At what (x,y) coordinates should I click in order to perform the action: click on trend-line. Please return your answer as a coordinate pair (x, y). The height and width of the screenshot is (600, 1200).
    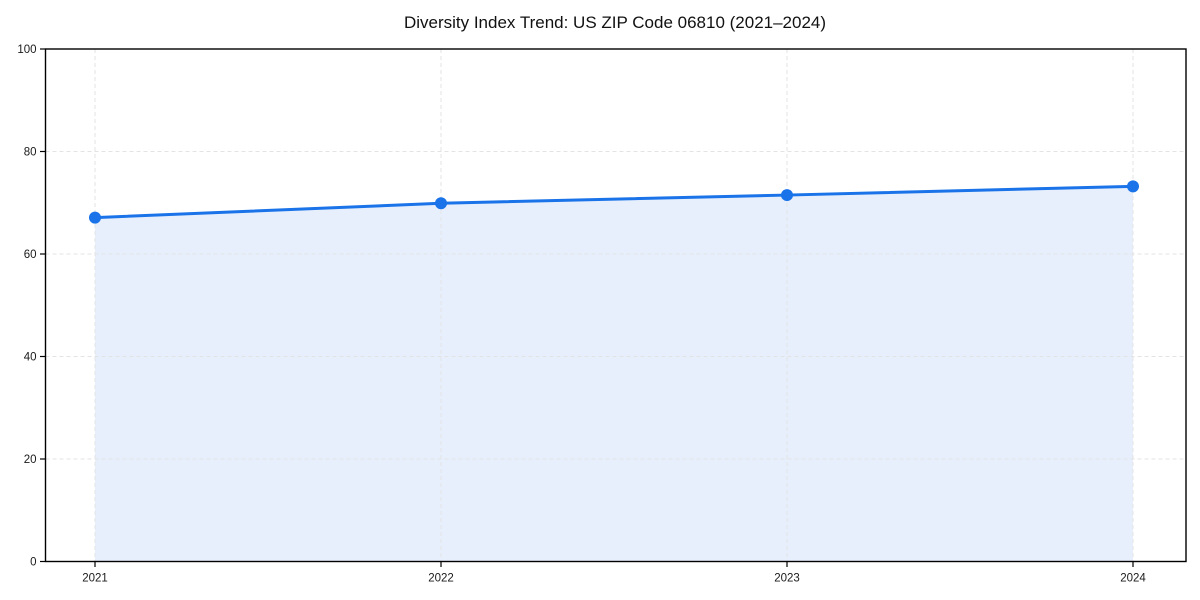
    Looking at the image, I should click on (614, 202).